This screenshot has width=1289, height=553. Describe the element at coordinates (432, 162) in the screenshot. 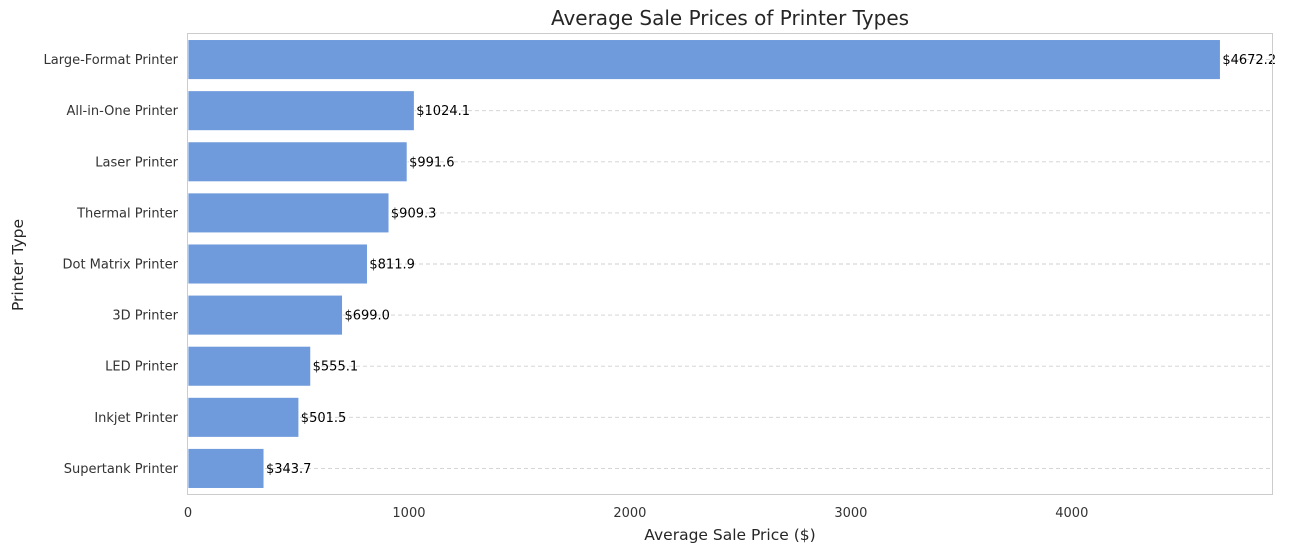

I see `data-label: $991.6` at that location.